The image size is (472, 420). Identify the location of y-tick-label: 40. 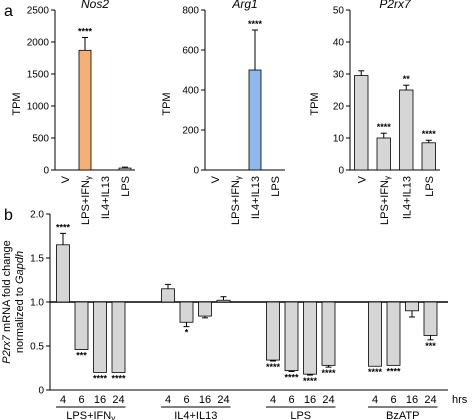
(339, 43).